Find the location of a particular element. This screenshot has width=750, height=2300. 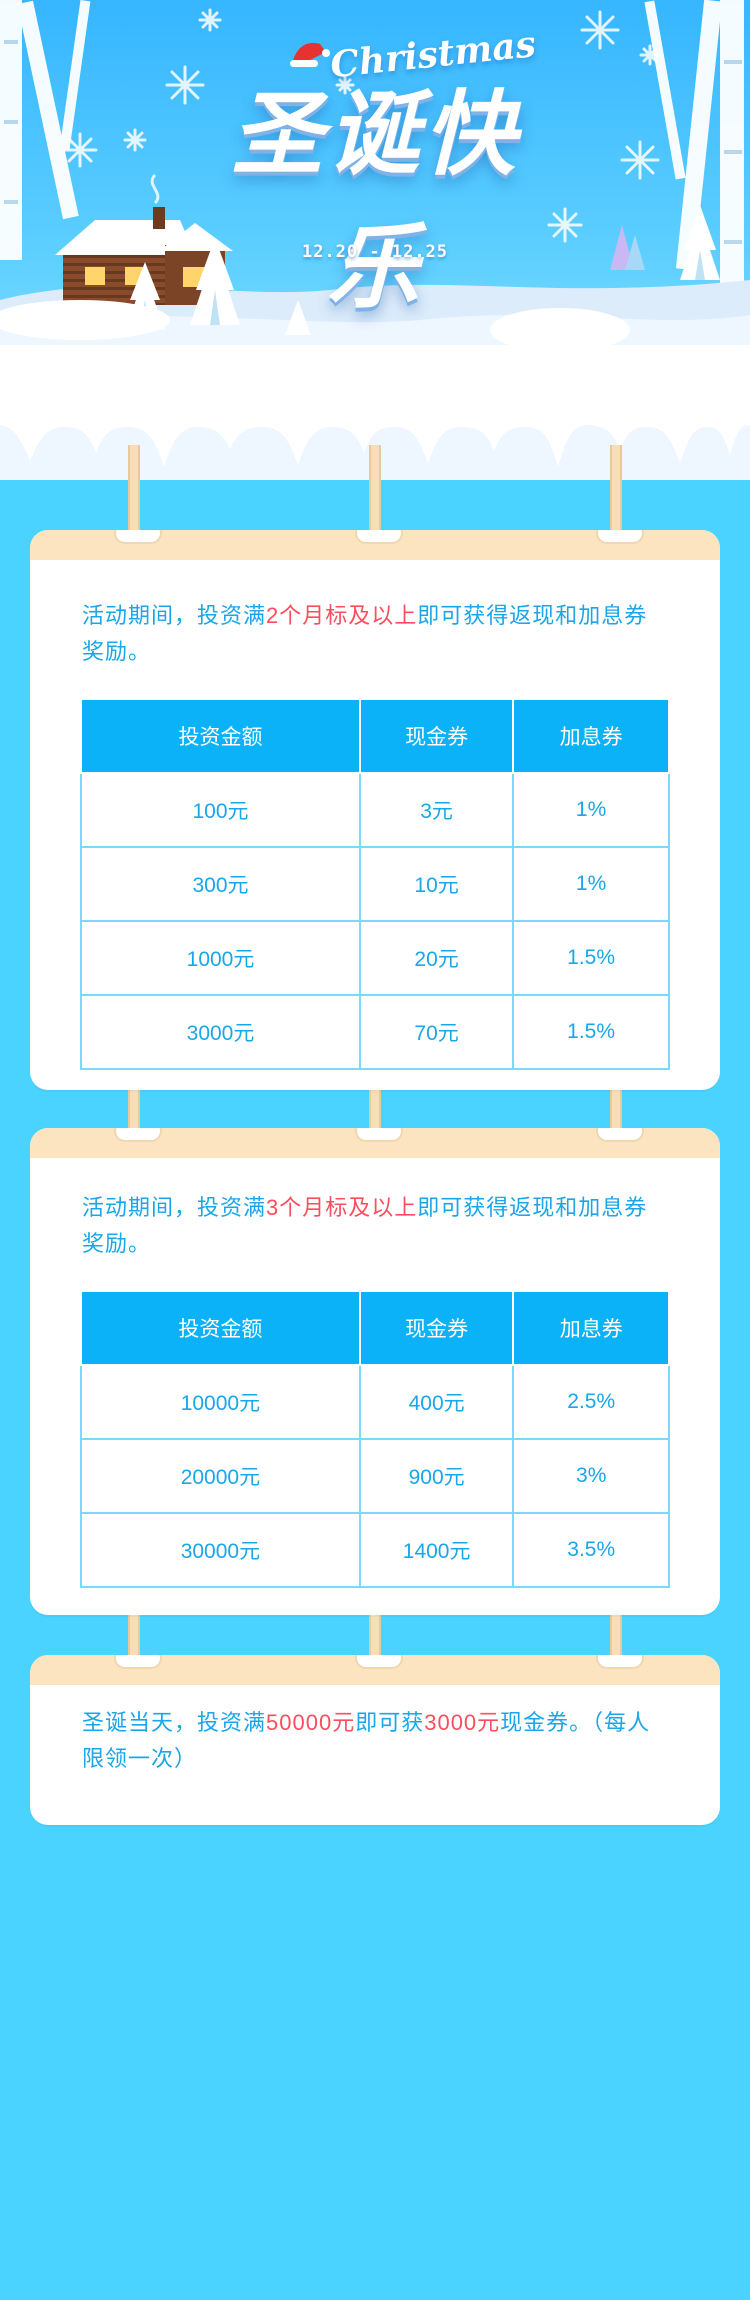

christmas-title-cn: 圣诞快乐 is located at coordinates (374, 201).